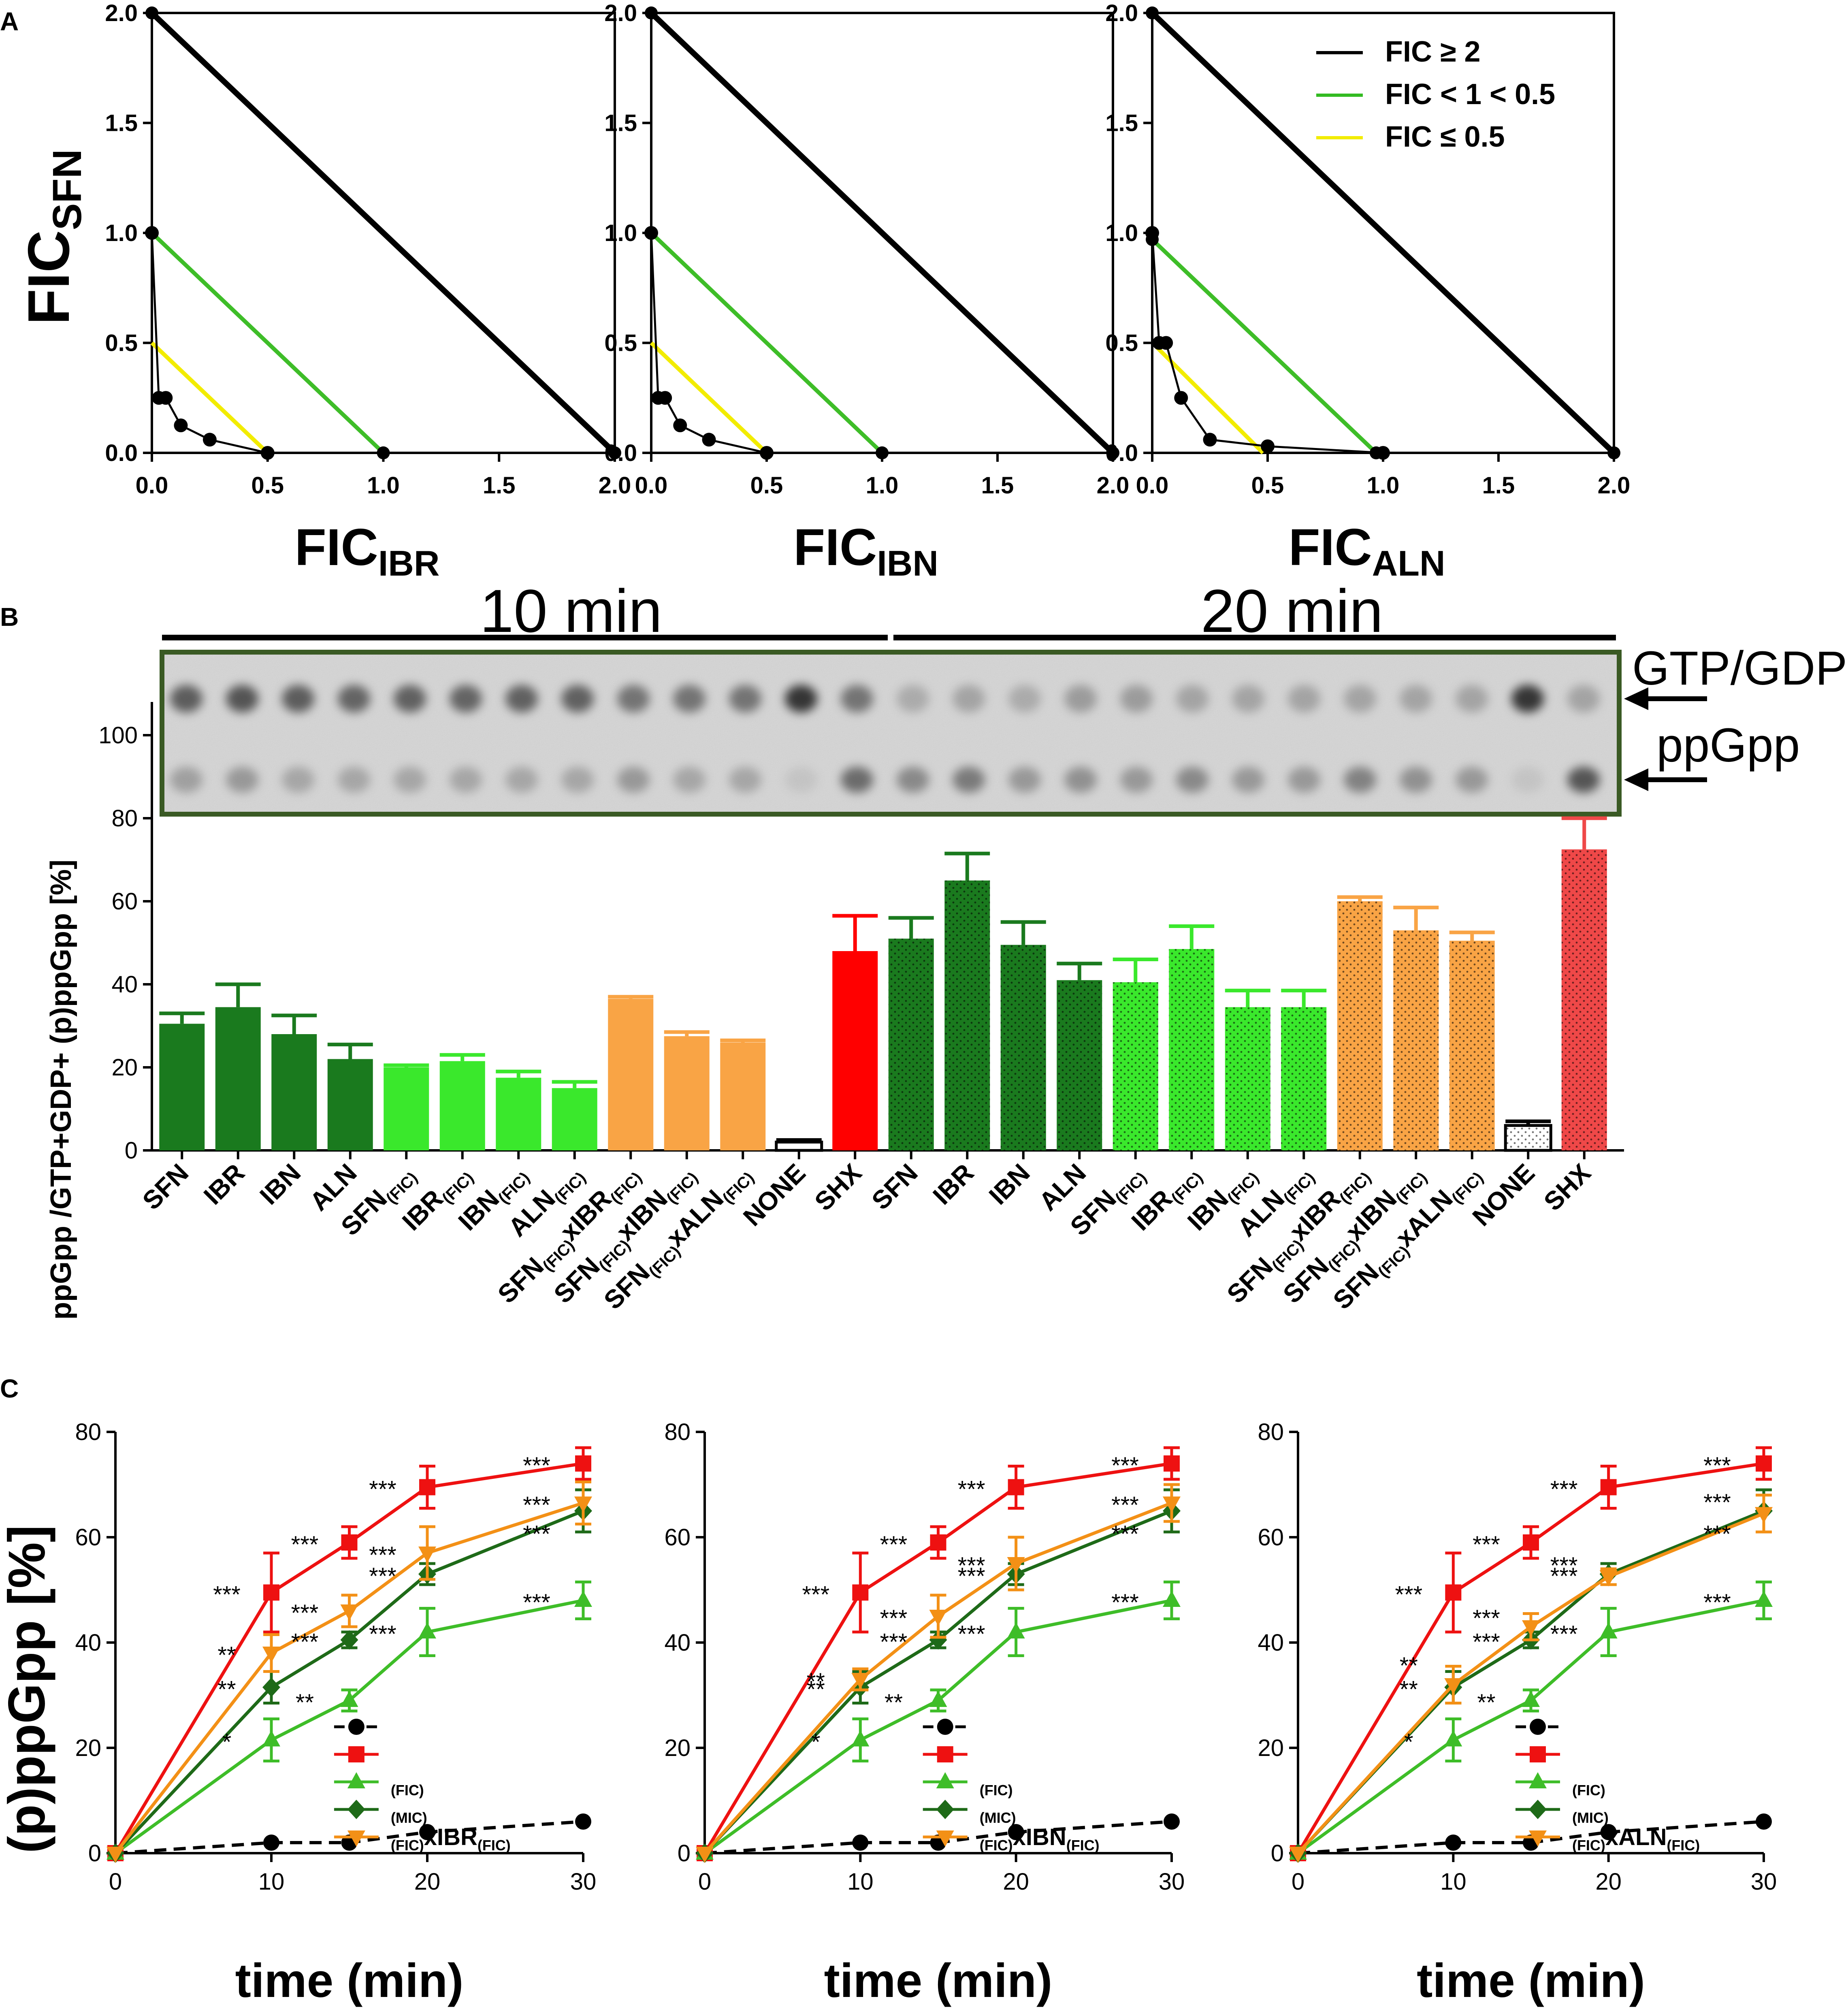  I want to click on x-tick-label: 30, so click(1172, 1882).